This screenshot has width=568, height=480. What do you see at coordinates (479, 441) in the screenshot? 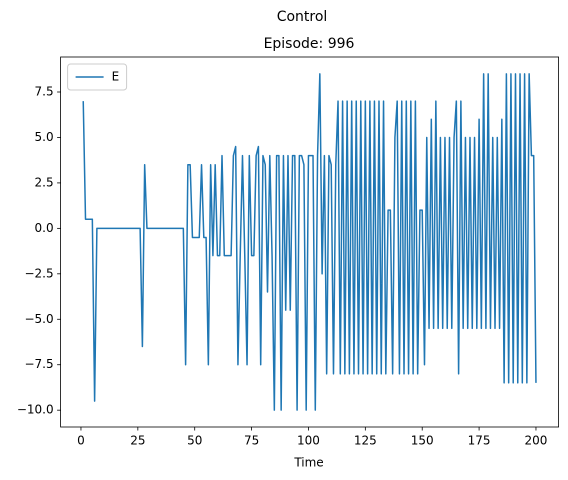
I see `x-tick-label: 175` at bounding box center [479, 441].